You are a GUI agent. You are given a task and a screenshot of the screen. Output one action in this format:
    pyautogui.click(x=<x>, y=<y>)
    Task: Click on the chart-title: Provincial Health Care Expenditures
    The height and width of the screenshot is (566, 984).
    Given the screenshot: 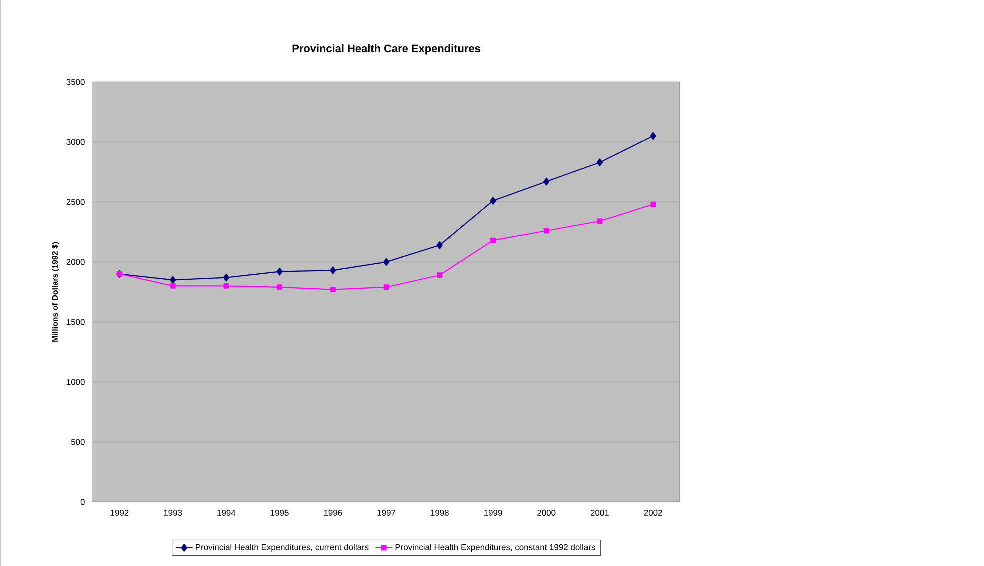 What is the action you would take?
    pyautogui.click(x=386, y=49)
    